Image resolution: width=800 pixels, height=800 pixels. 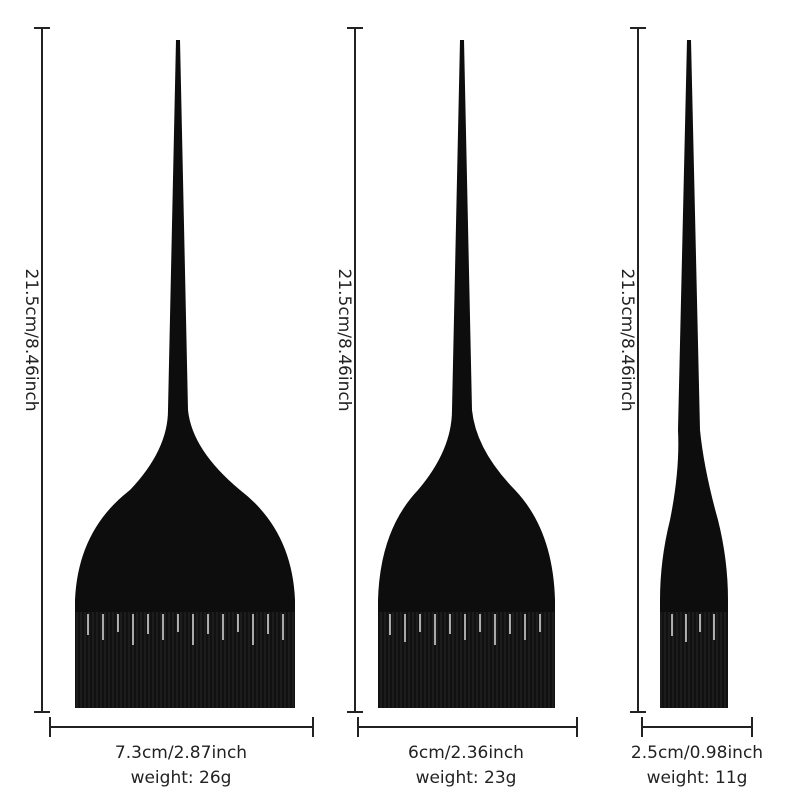 What do you see at coordinates (181, 753) in the screenshot?
I see `width-label-1: 7.3cm/2.87inch` at bounding box center [181, 753].